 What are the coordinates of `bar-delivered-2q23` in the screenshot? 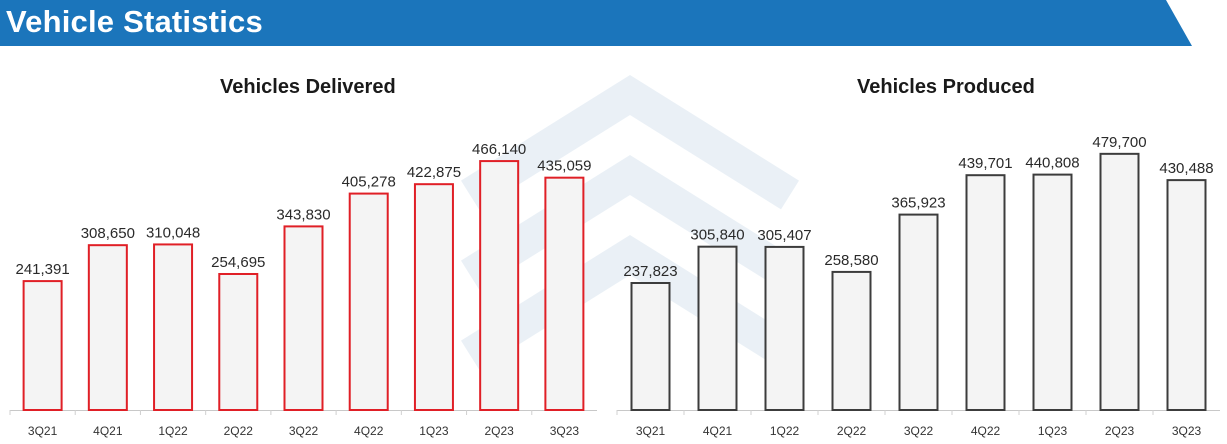 It's located at (499, 285).